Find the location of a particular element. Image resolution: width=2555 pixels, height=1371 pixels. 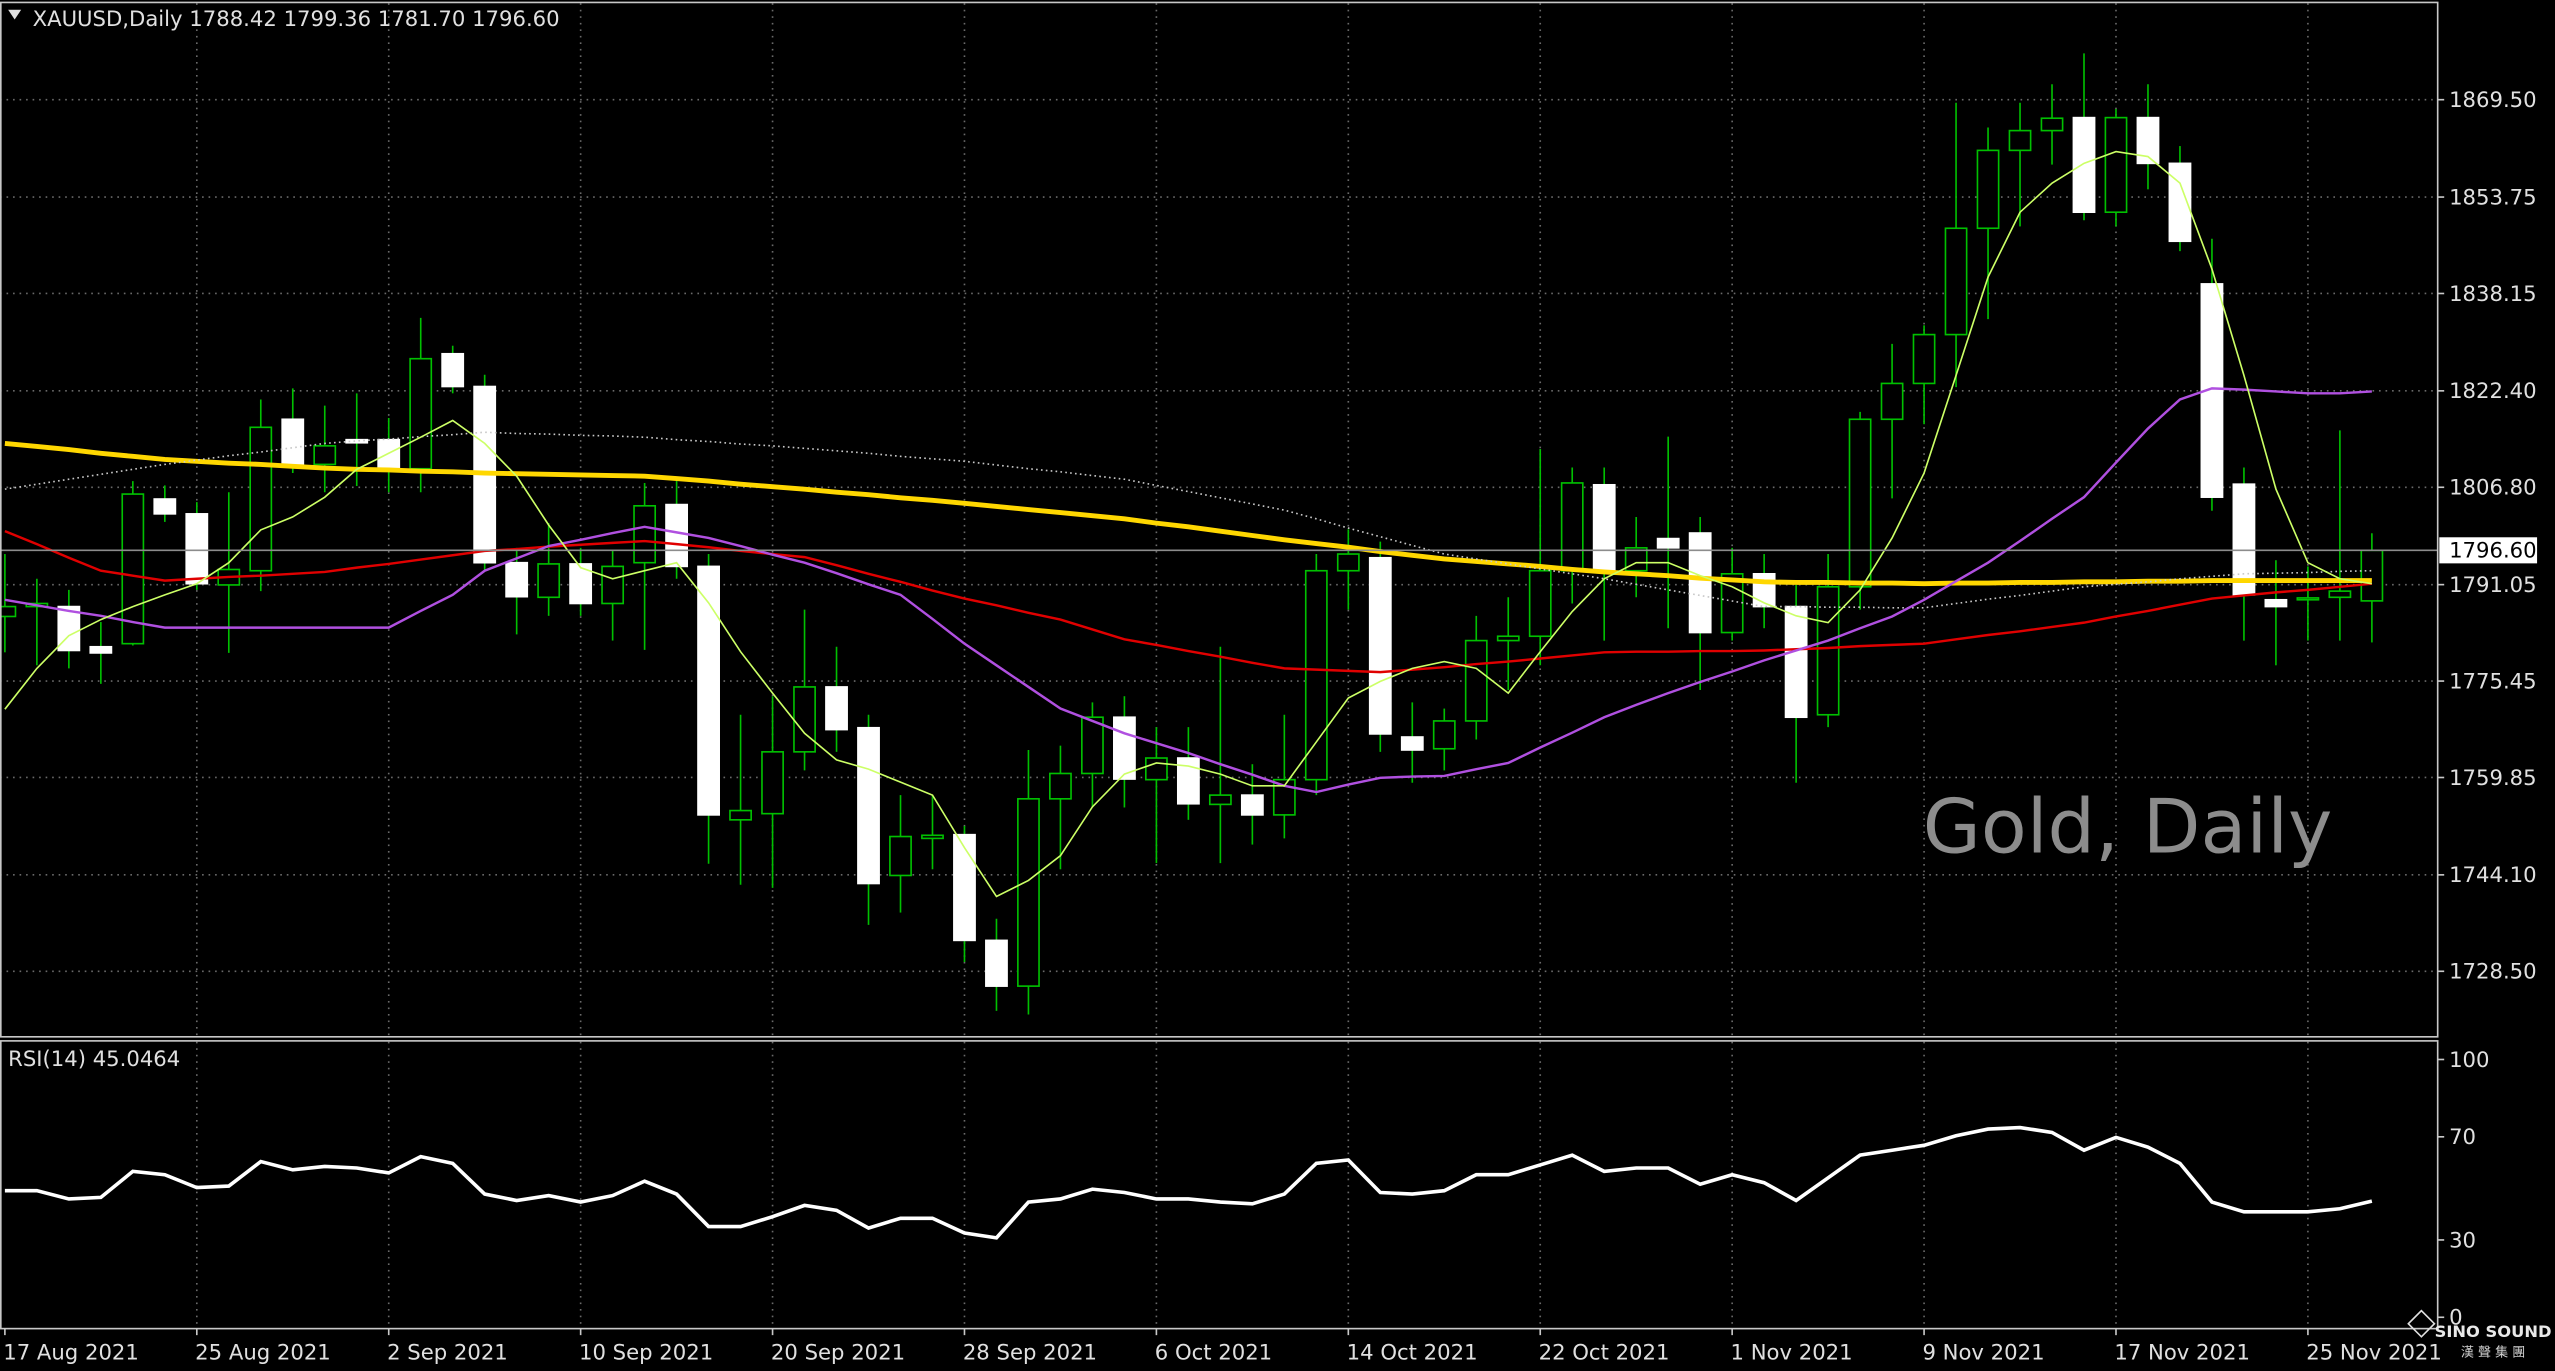

y-tick-label: 1775.45 is located at coordinates (2493, 680).